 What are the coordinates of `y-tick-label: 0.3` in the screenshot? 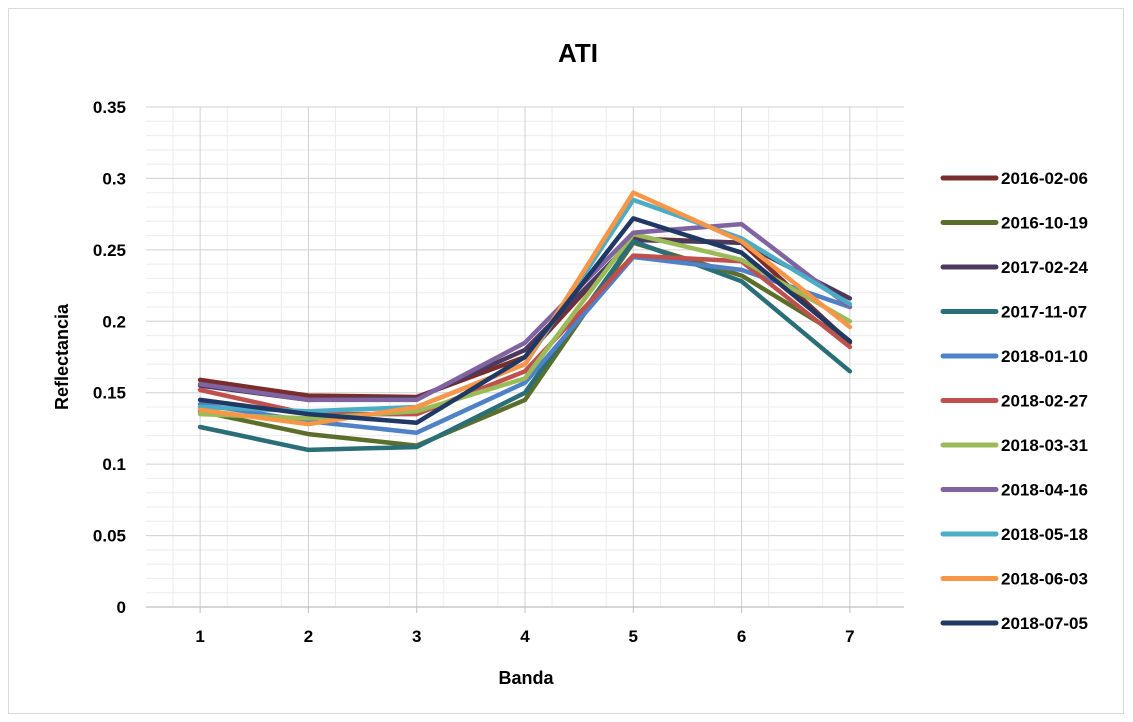 It's located at (114, 178).